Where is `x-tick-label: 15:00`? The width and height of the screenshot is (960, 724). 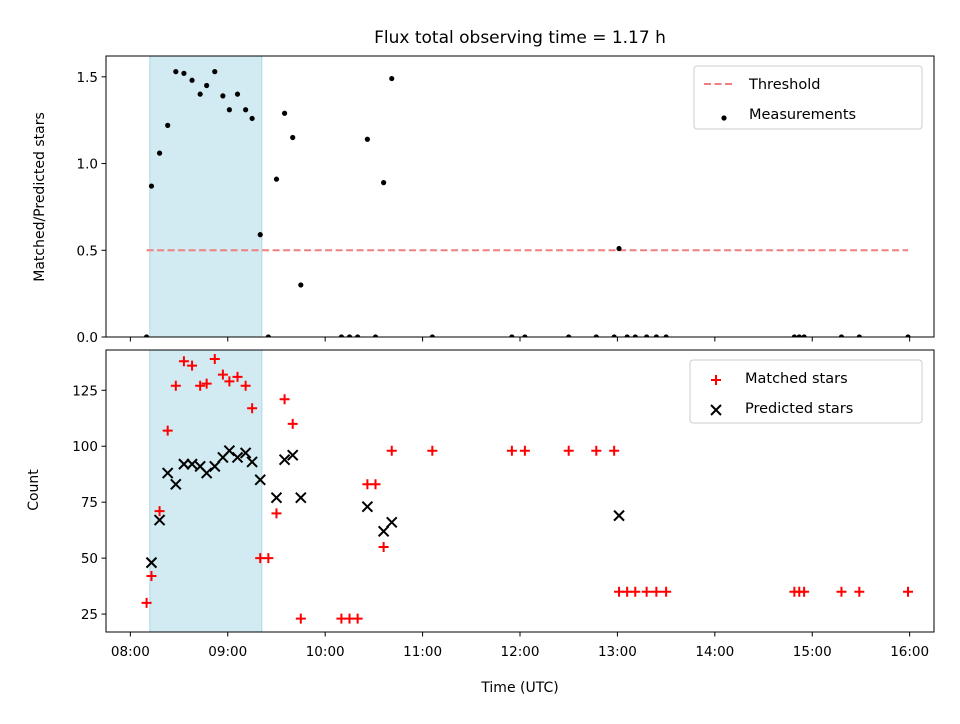 x-tick-label: 15:00 is located at coordinates (812, 652).